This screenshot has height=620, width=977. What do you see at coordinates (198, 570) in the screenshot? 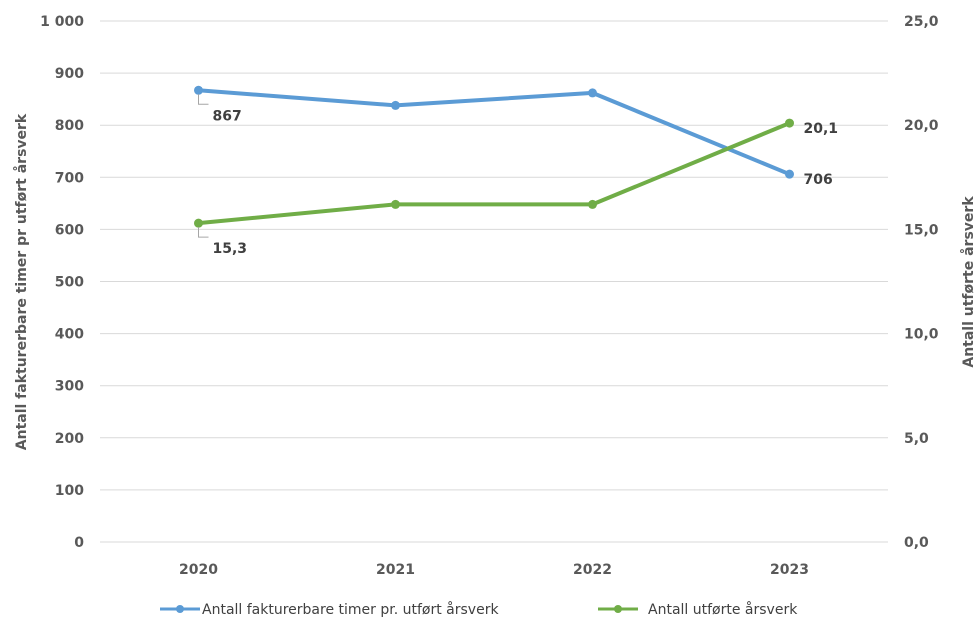
I see `x-tick-label: 2020` at bounding box center [198, 570].